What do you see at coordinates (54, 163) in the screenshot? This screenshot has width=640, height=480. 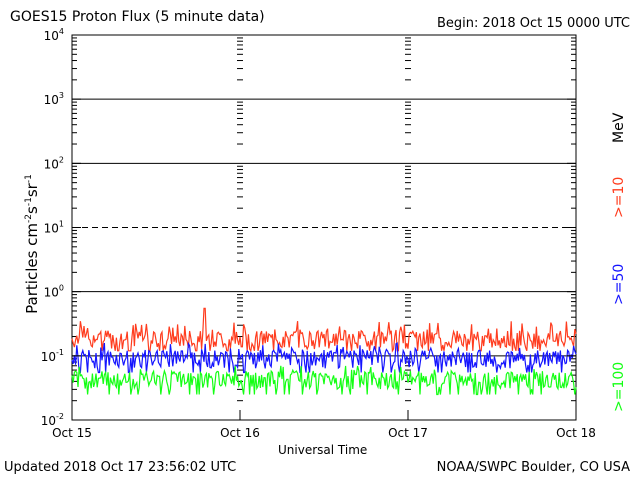 I see `y-tick-label-4: 10²` at bounding box center [54, 163].